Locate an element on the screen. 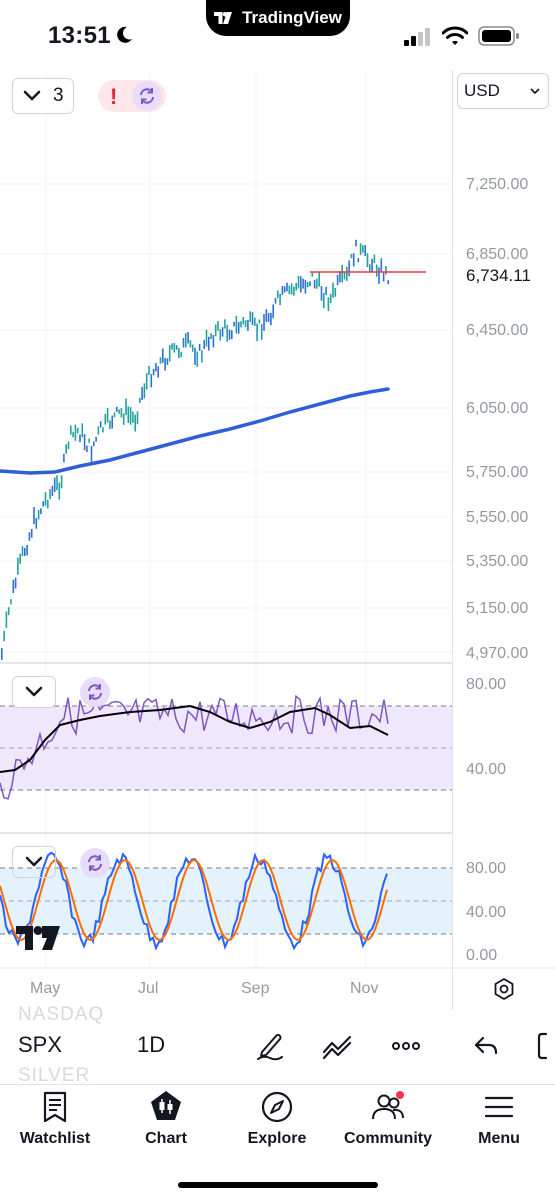  chart-toolbar is located at coordinates (277, 1046).